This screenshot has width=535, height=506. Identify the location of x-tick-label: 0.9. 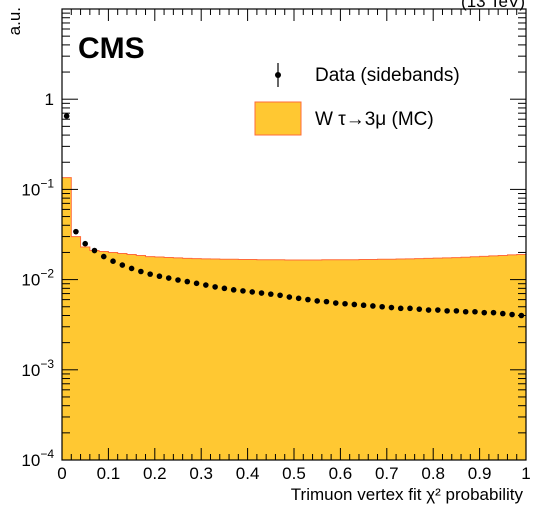
(480, 473).